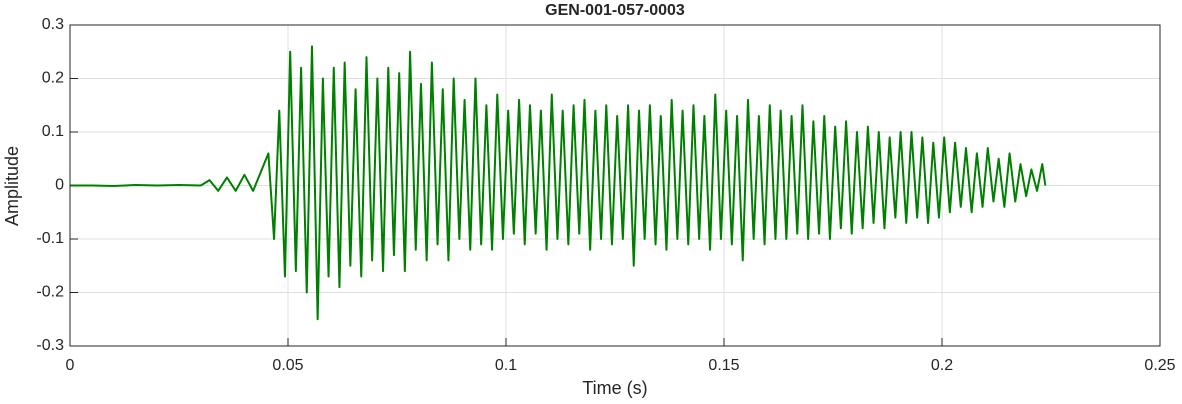  What do you see at coordinates (506, 365) in the screenshot?
I see `x-tick-label: 0.1` at bounding box center [506, 365].